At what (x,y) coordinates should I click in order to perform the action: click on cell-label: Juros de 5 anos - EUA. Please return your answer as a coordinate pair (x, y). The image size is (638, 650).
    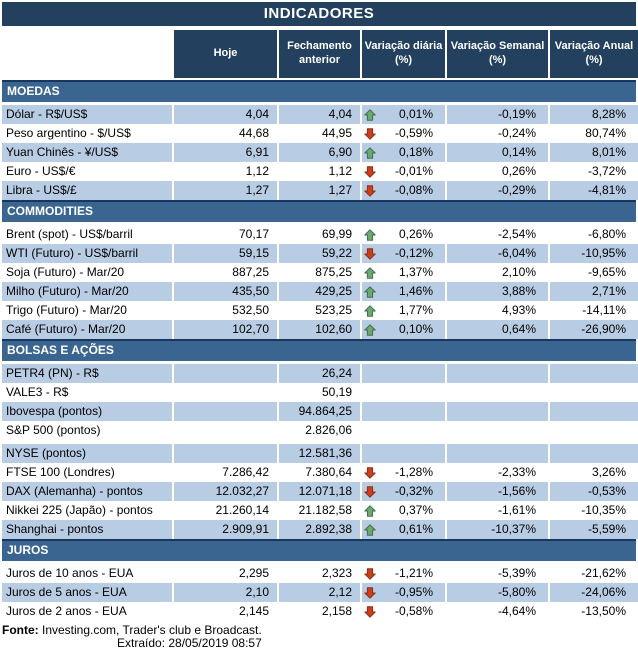
    Looking at the image, I should click on (87, 592).